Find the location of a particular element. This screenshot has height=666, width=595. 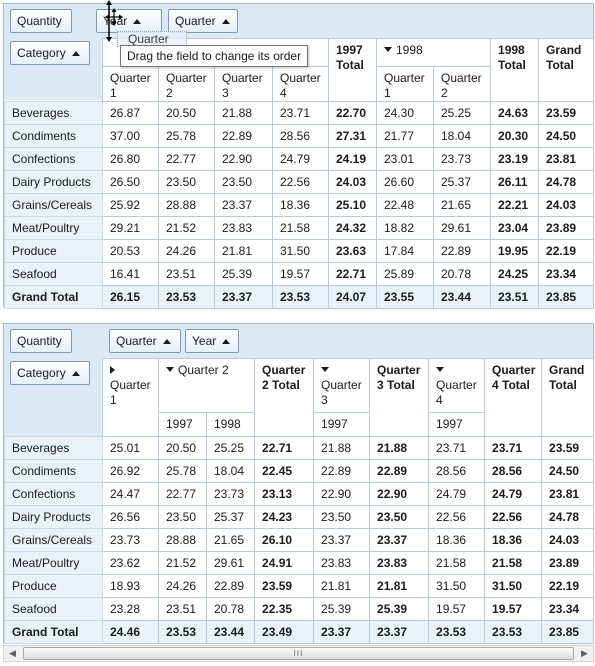

value-cell: 22.77 is located at coordinates (186, 159).